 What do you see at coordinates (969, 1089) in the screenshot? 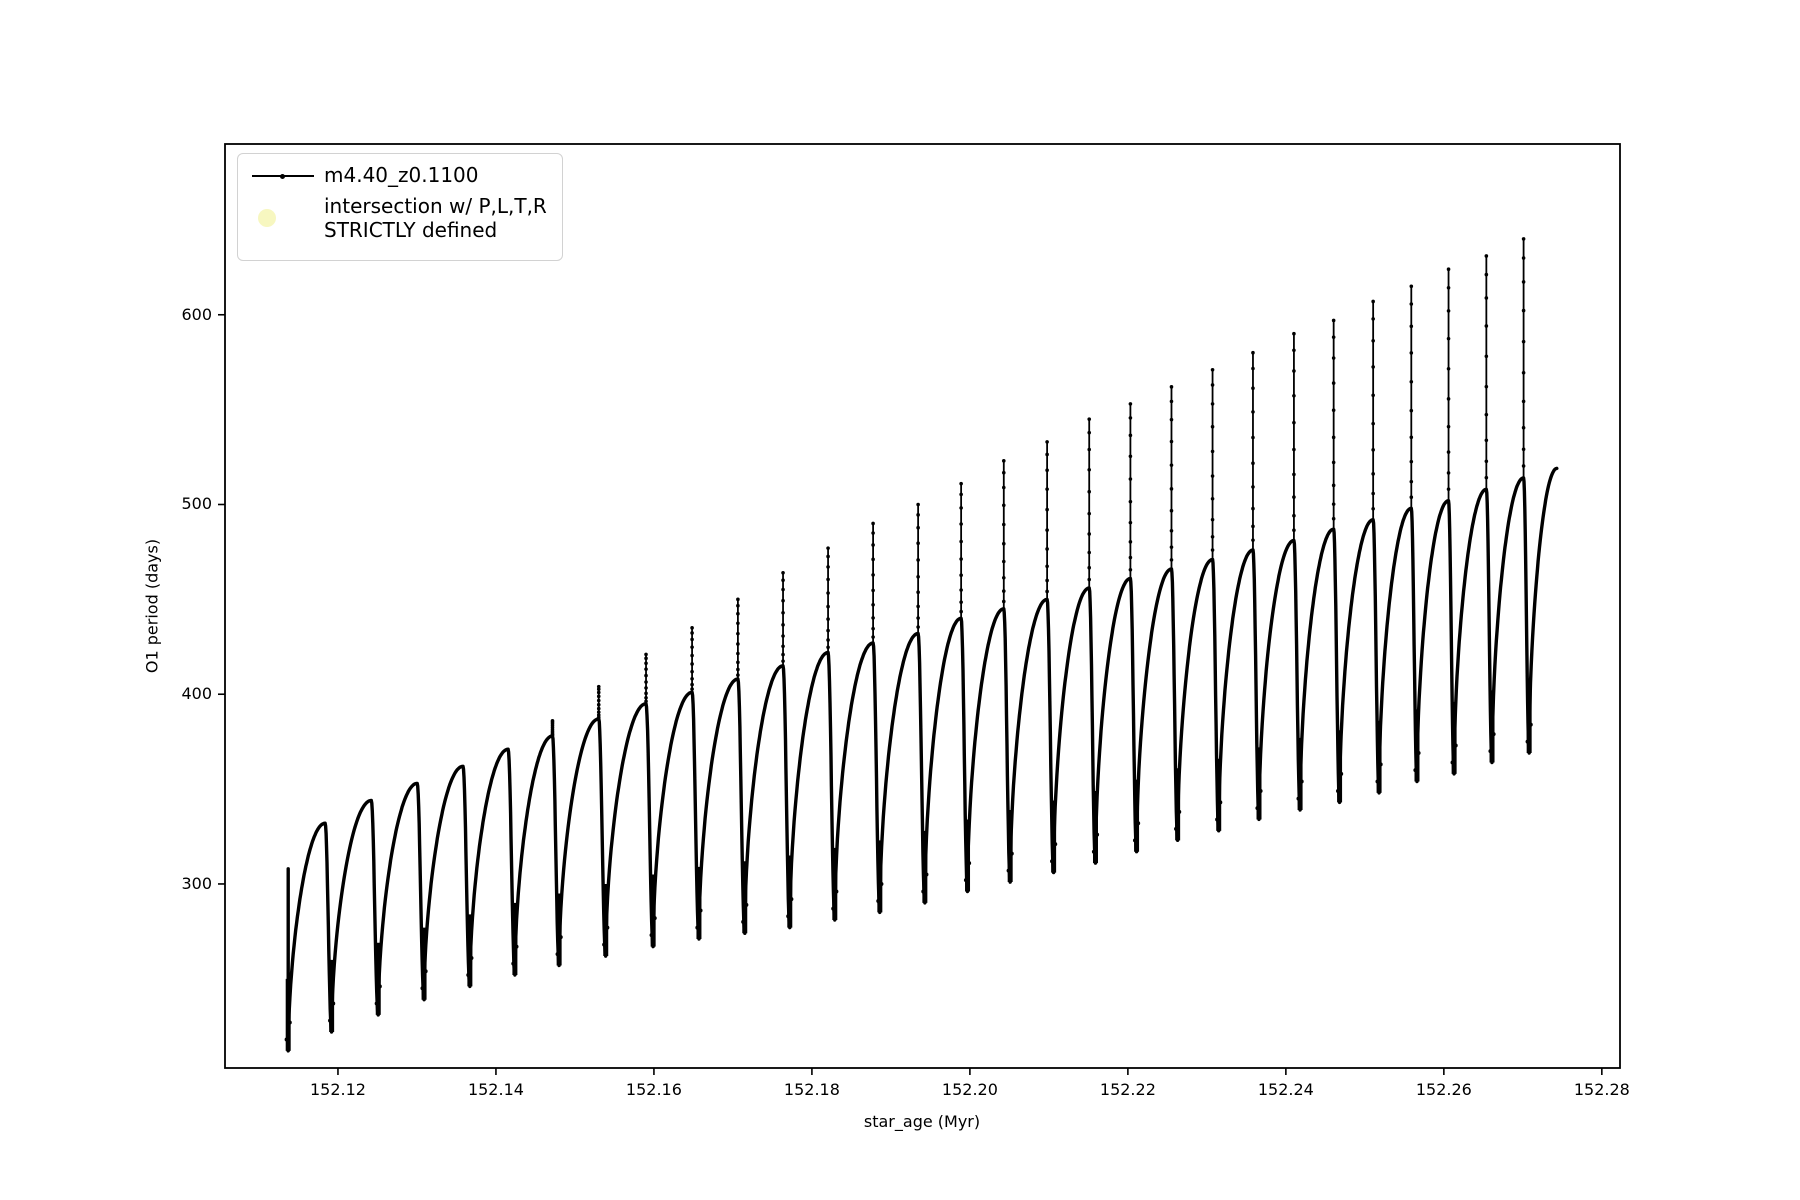
I see `x-tick-label: 152.20` at bounding box center [969, 1089].